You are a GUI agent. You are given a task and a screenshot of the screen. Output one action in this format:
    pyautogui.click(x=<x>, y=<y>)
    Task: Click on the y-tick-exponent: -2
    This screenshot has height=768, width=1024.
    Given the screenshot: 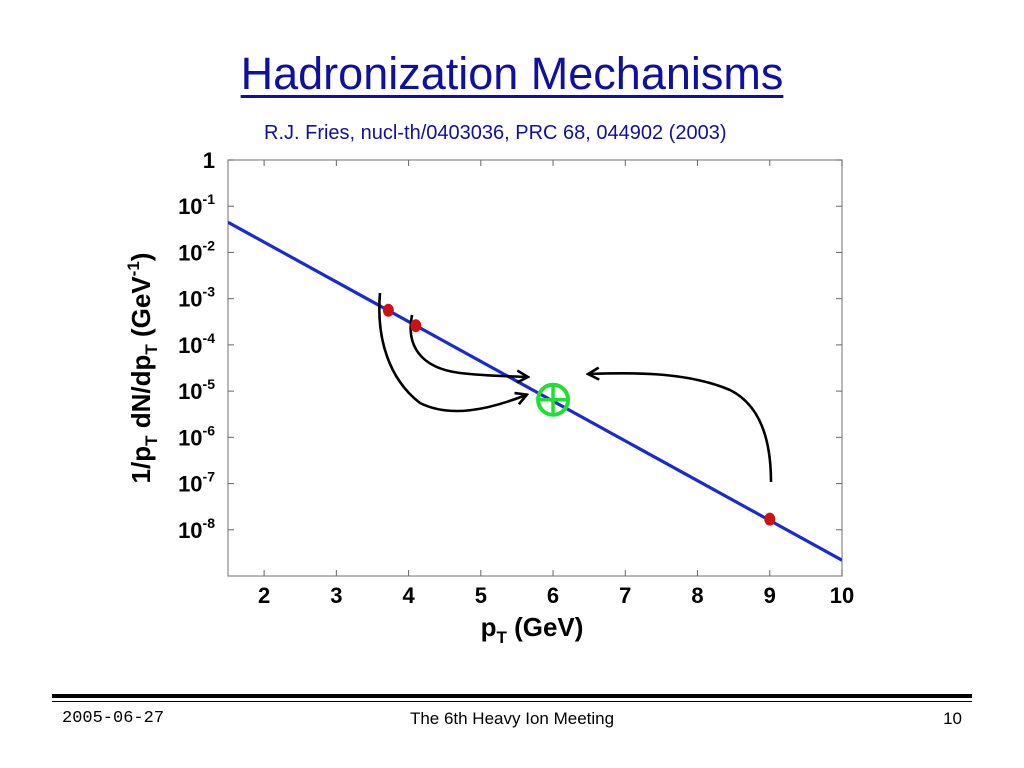 What is the action you would take?
    pyautogui.click(x=209, y=245)
    